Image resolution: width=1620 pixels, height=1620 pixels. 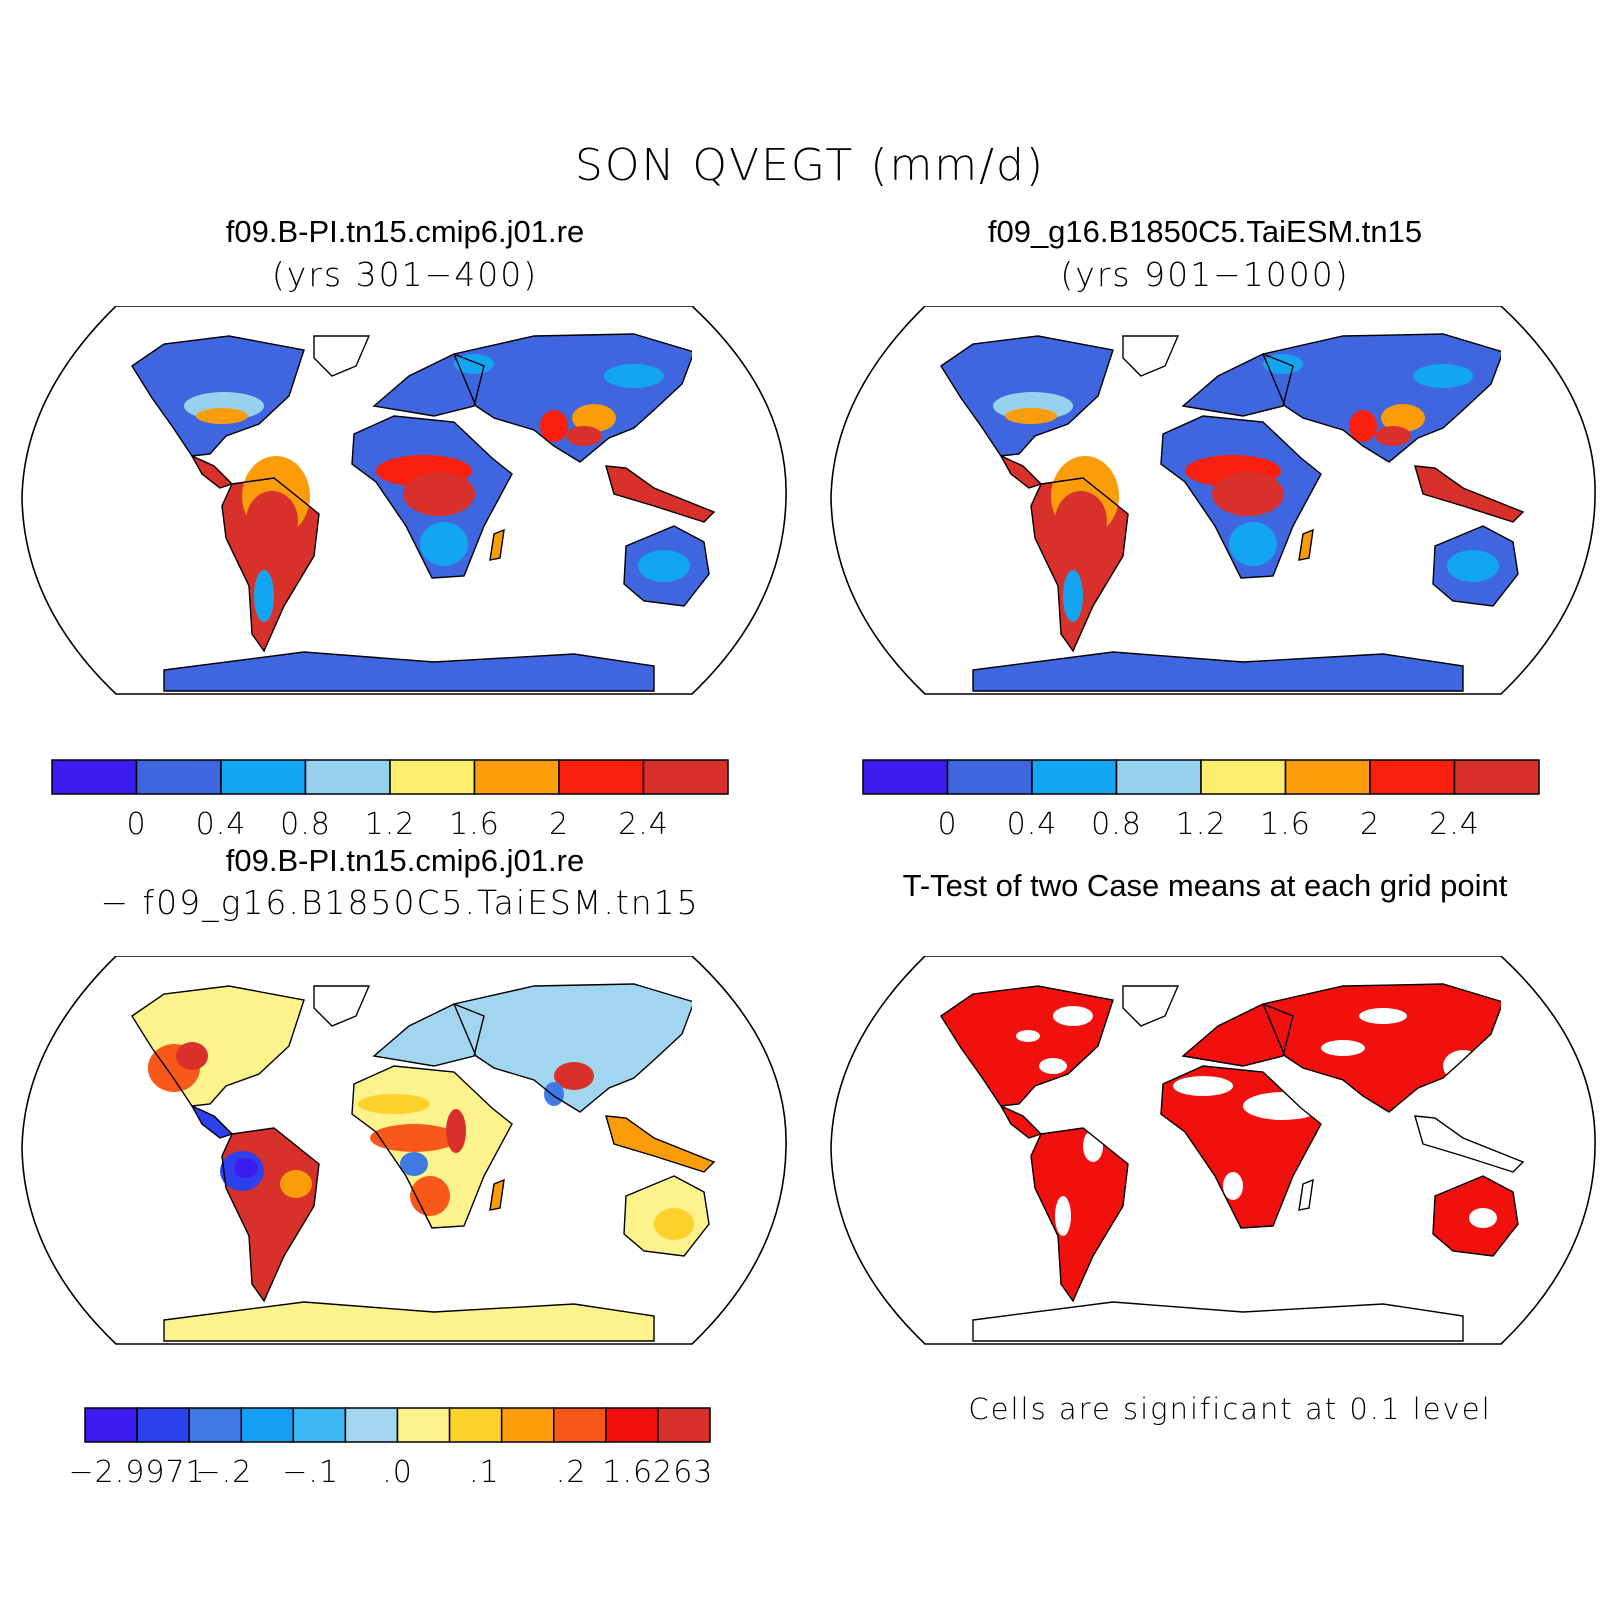 What do you see at coordinates (1205, 231) in the screenshot?
I see `panel-2-title: f09_g16.B1850C5.TaiESM.tn15` at bounding box center [1205, 231].